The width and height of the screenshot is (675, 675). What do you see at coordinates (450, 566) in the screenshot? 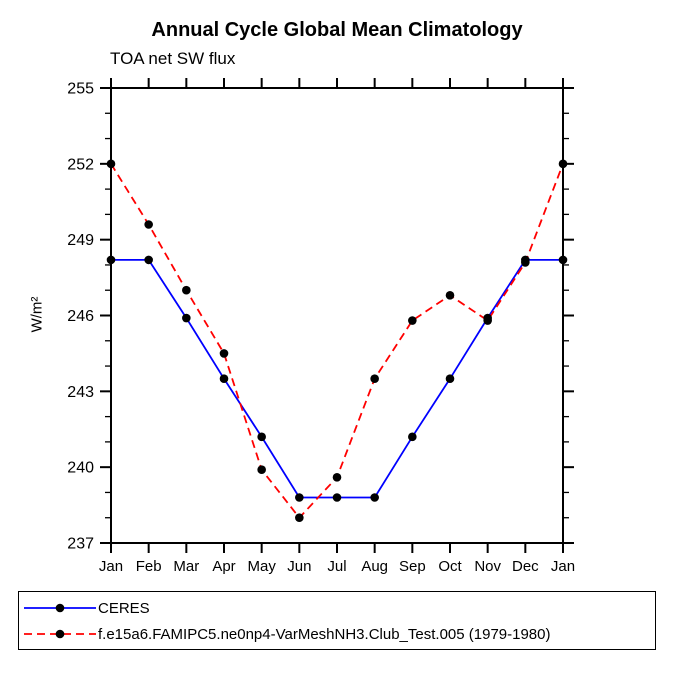
I see `x-tick-label: Oct` at bounding box center [450, 566].